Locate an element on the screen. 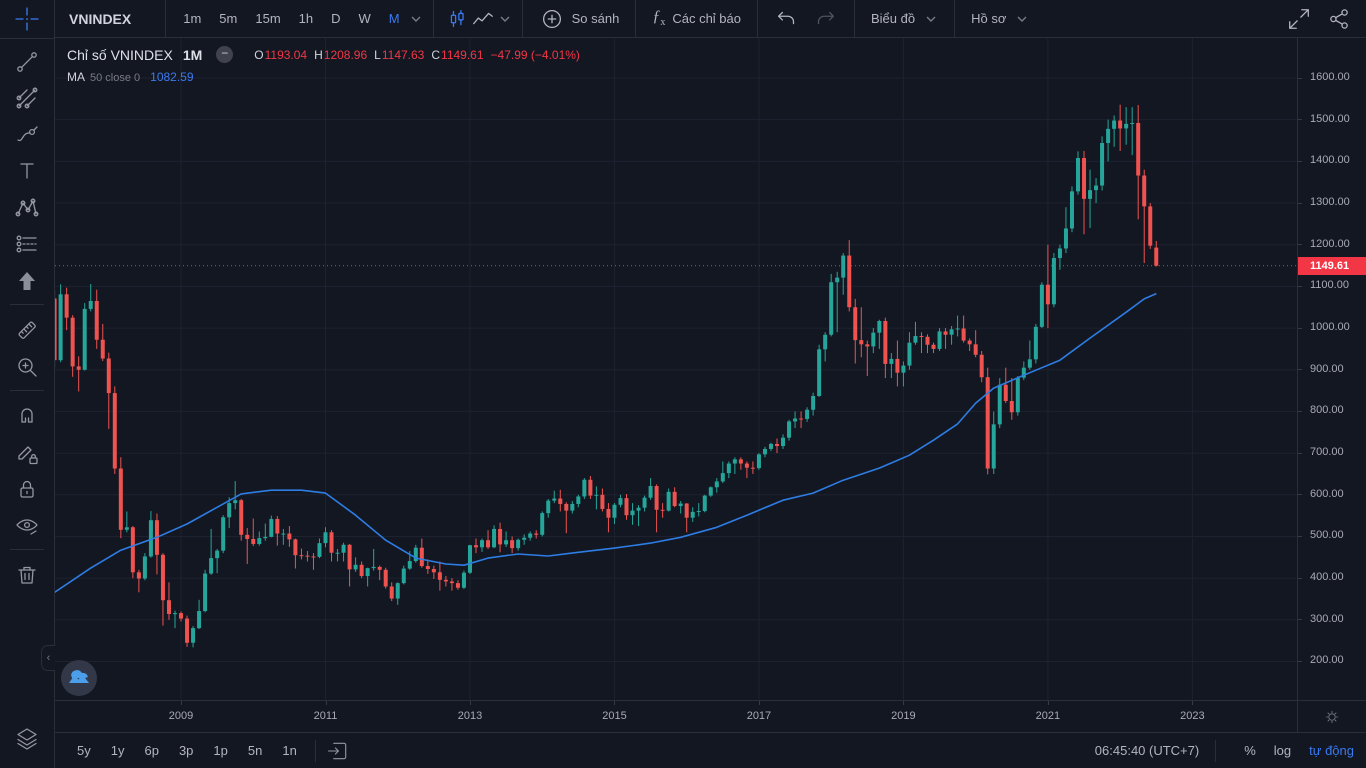  lock-all-drawings-button is located at coordinates (27, 489).